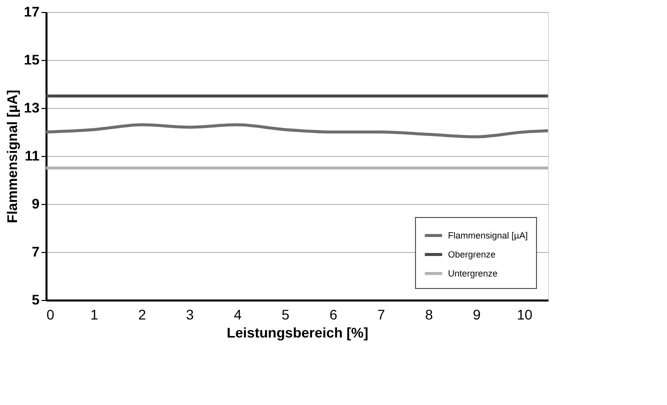  Describe the element at coordinates (297, 332) in the screenshot. I see `x-axis-title: Leistungsbereich [%]` at that location.